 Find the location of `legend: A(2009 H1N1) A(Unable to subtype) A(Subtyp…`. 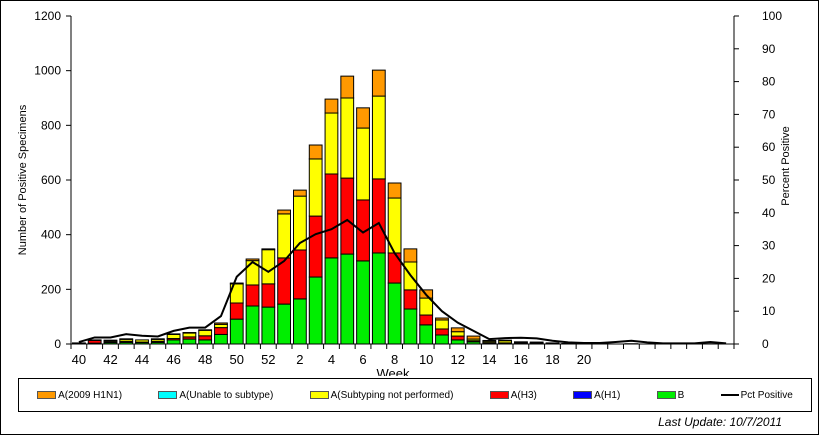

legend: A(2009 H1N1) A(Unable to subtype) A(Subtyp… is located at coordinates (415, 395).